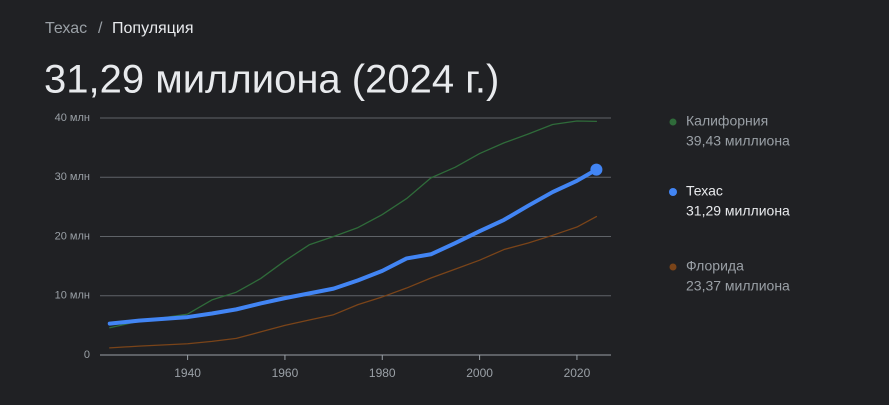 Image resolution: width=889 pixels, height=405 pixels. What do you see at coordinates (152, 28) in the screenshot?
I see `breadcrumb-current: Популяция` at bounding box center [152, 28].